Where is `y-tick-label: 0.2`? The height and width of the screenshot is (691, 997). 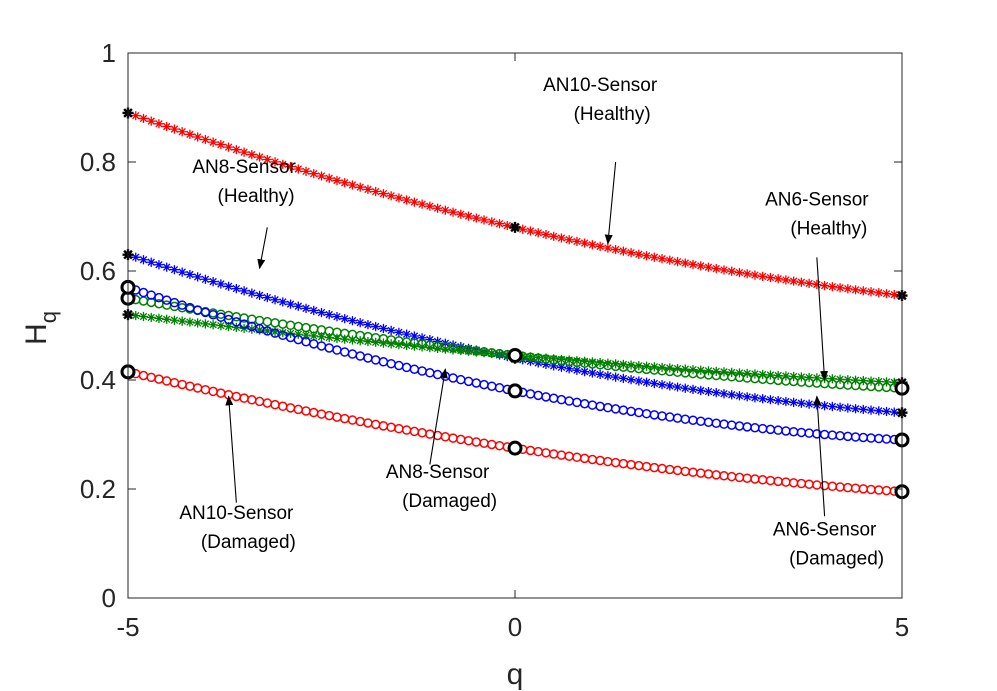 y-tick-label: 0.2 is located at coordinates (98, 489).